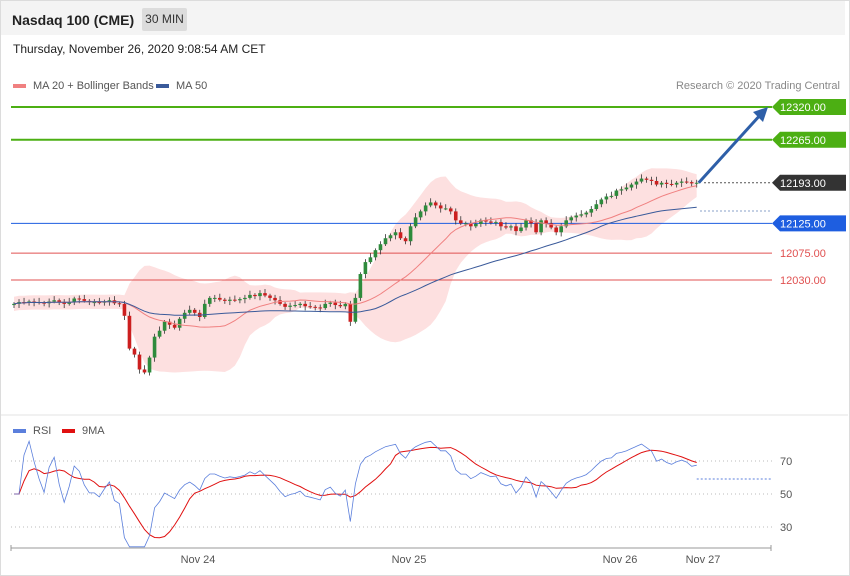 Image resolution: width=850 pixels, height=576 pixels. I want to click on level-tag-12125.00, so click(809, 223).